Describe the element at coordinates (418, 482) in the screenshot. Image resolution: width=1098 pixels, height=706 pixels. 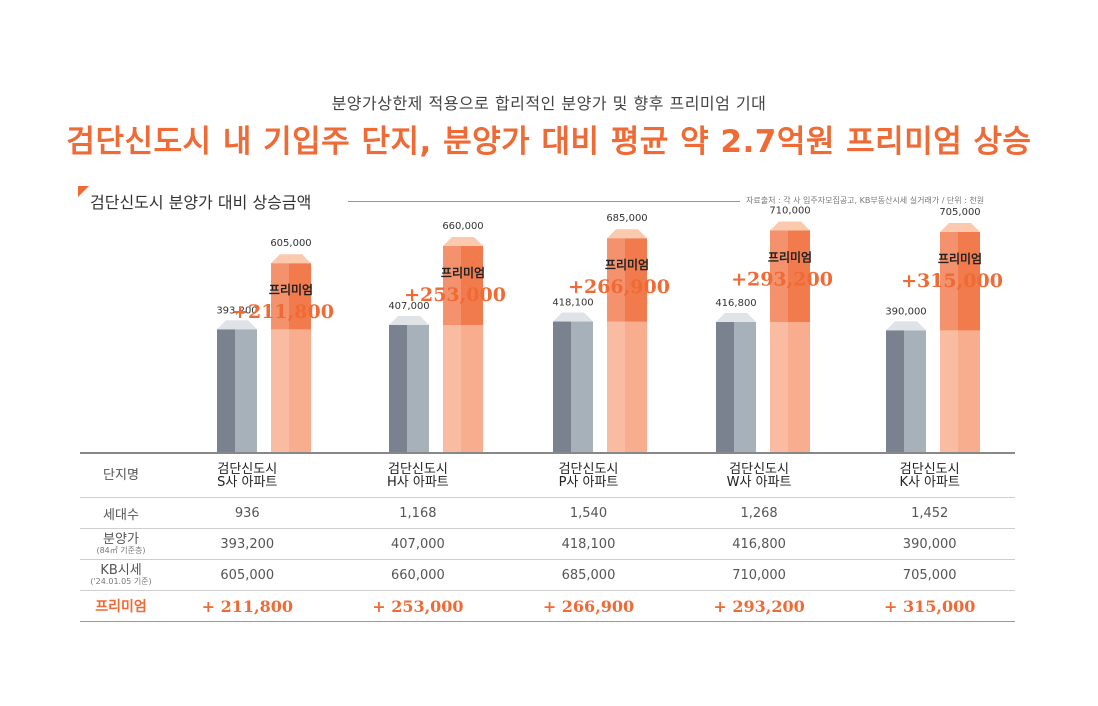
I see `complex-name: H사 아파트` at that location.